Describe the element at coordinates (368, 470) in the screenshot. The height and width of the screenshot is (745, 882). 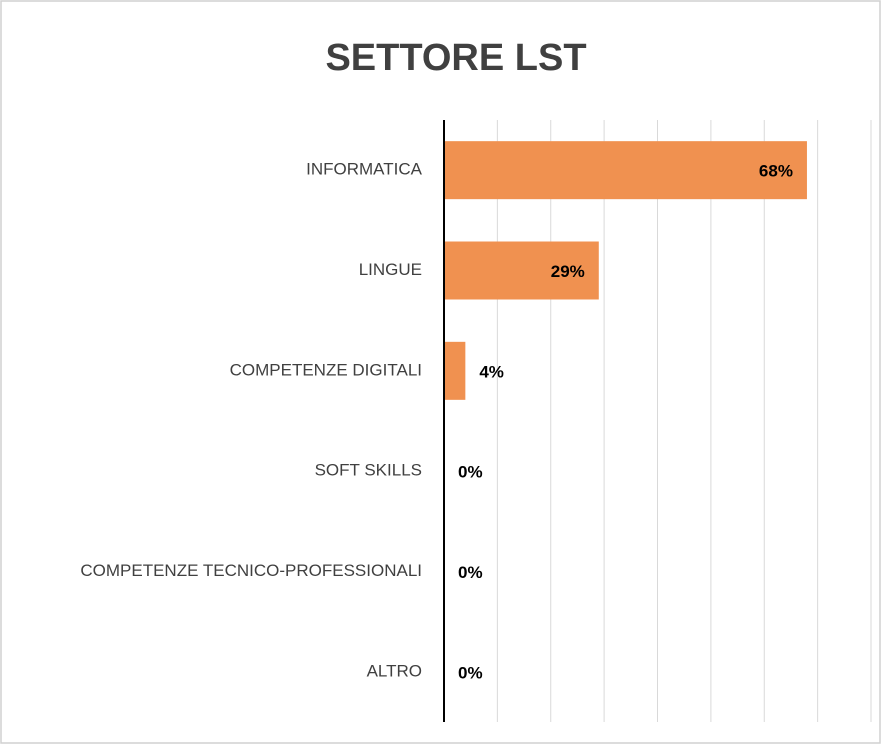
I see `y-tick-label: SOFT SKILLS` at that location.